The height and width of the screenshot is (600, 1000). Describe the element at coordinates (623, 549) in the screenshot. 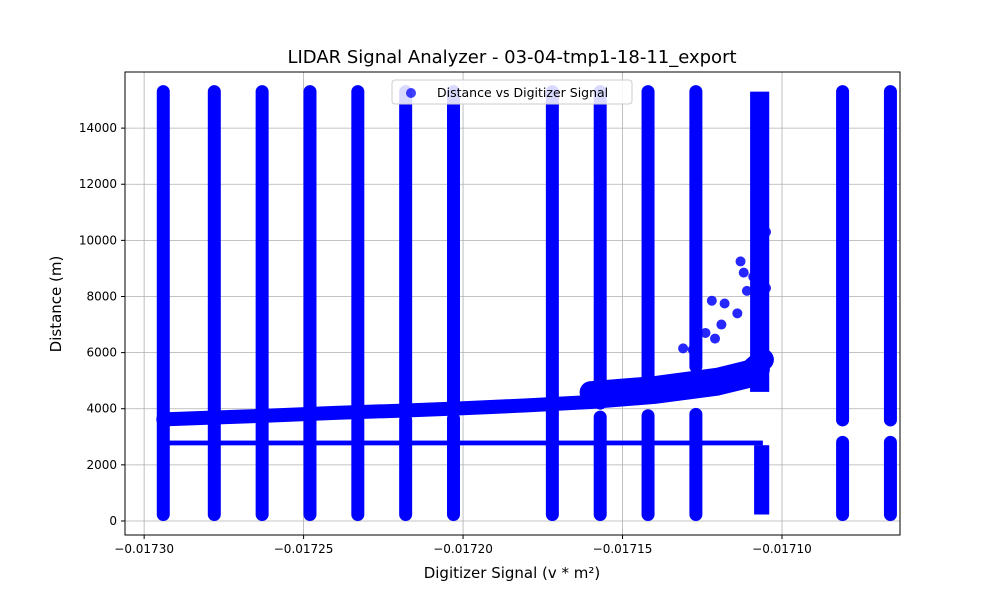

I see `x-tick-label: −0.01715` at that location.